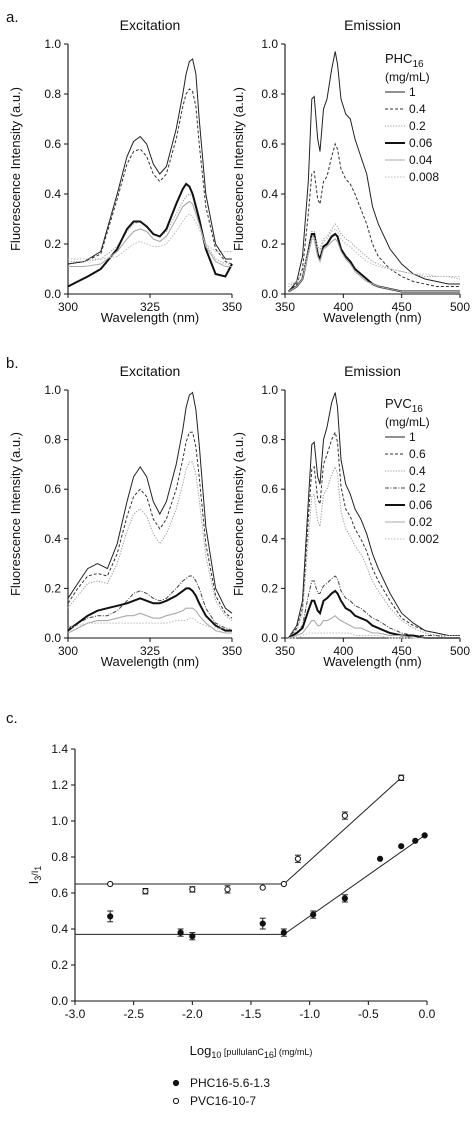 Image resolution: width=474 pixels, height=1125 pixels. I want to click on panel-label-a: a., so click(12, 17).